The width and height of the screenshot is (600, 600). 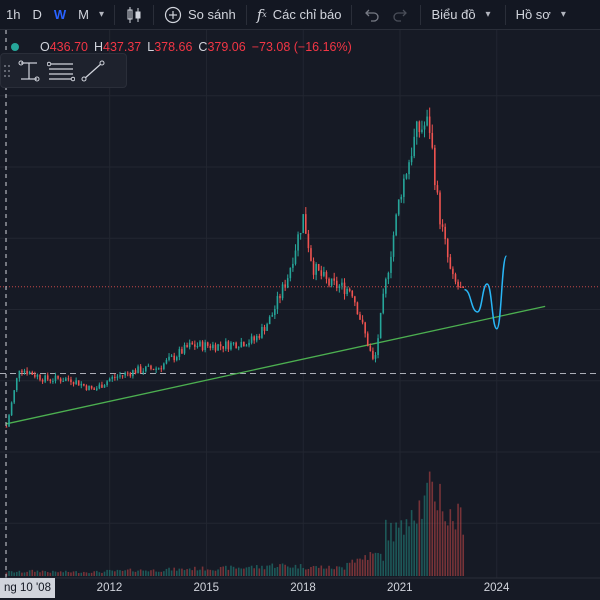 I want to click on compare-button: So sánh, so click(x=200, y=14).